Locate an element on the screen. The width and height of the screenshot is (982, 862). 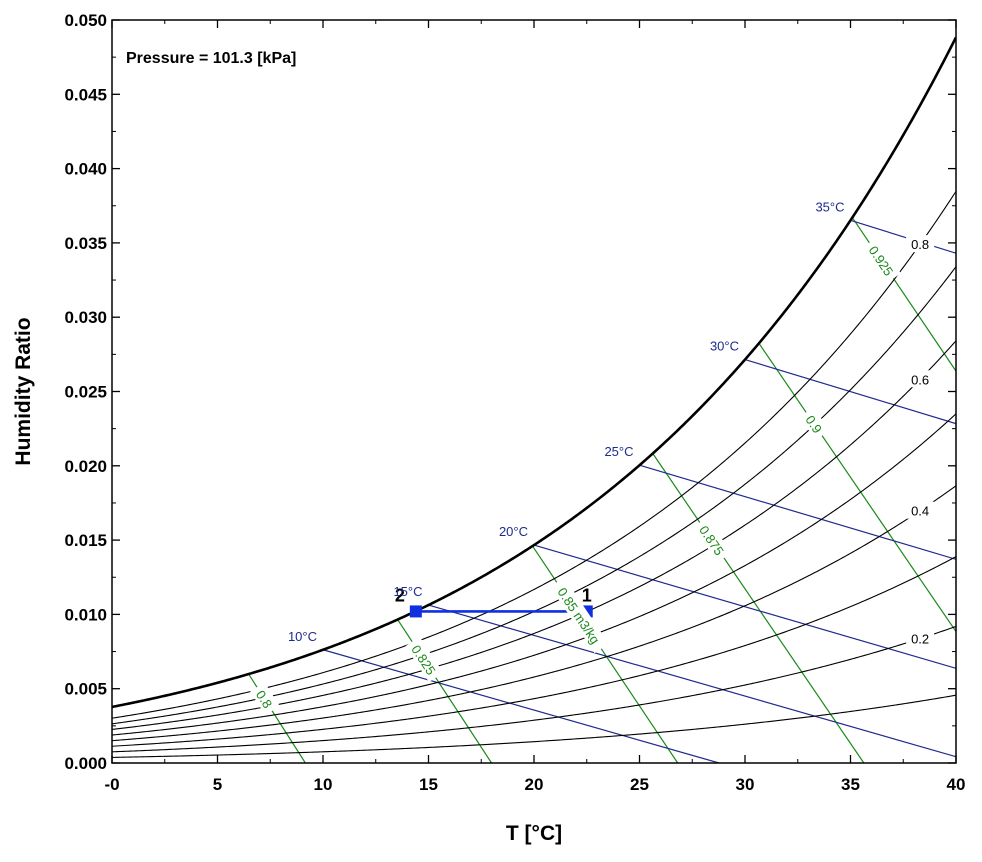
y-tick-label: 0.045 is located at coordinates (85, 94).